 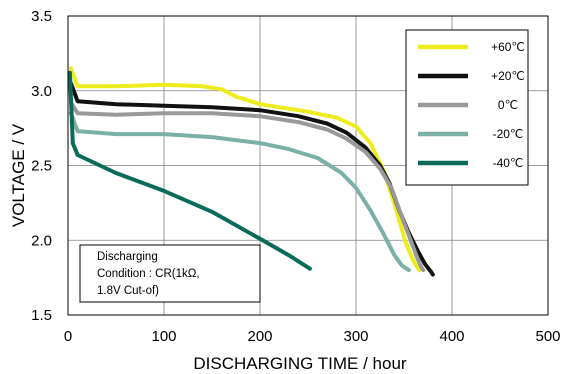 I want to click on annotation-line: Discharging, so click(x=127, y=257).